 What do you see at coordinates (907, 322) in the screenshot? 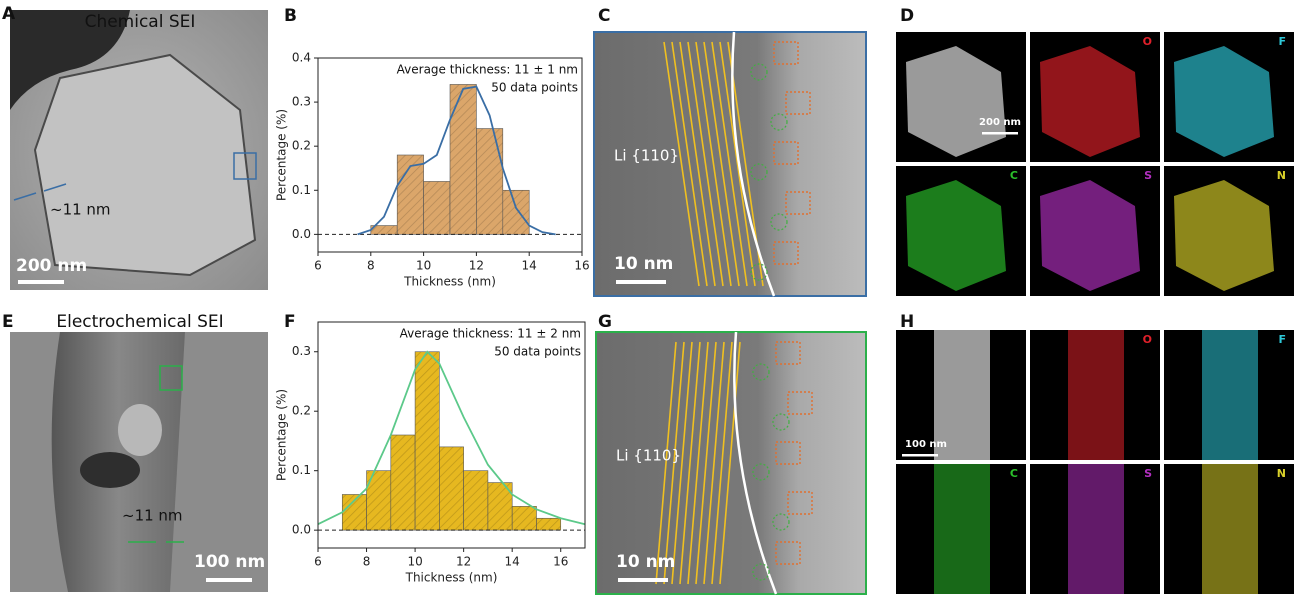
I see `panel-label: H` at bounding box center [907, 322].